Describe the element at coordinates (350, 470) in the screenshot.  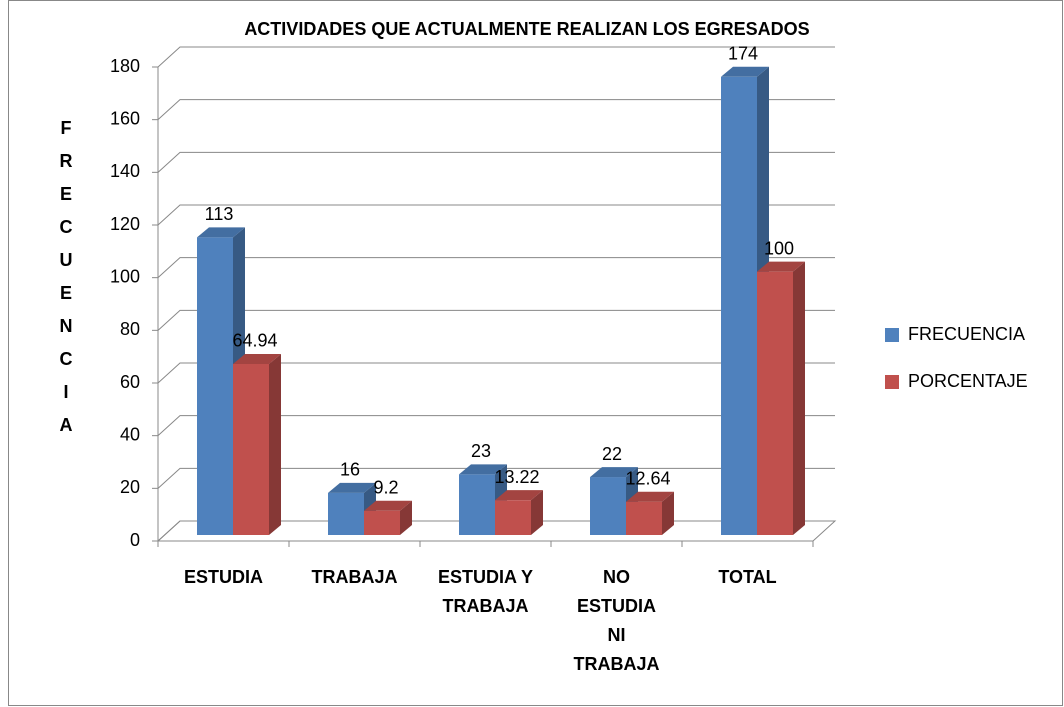
I see `data-label: 16` at that location.